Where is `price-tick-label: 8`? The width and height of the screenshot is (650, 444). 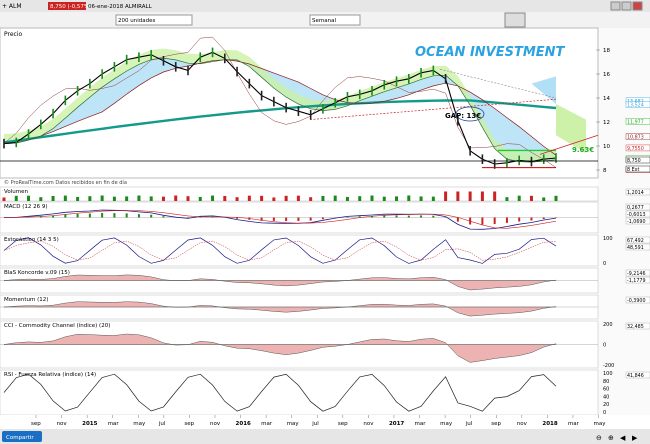
price-tick-label: 8 is located at coordinates (605, 171).